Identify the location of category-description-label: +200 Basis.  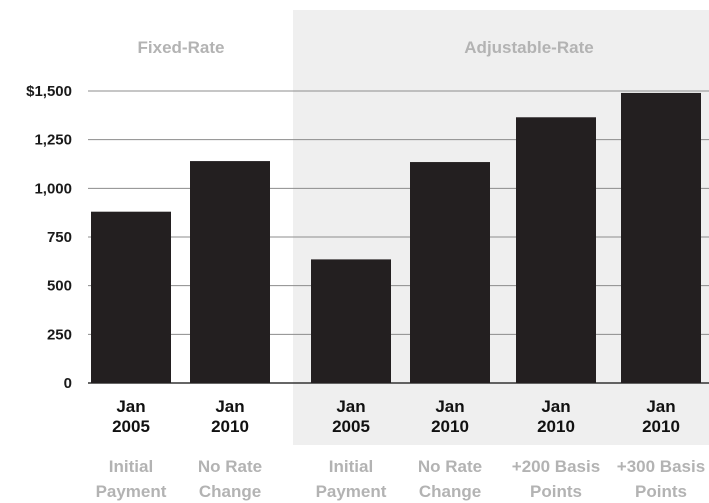
(556, 466).